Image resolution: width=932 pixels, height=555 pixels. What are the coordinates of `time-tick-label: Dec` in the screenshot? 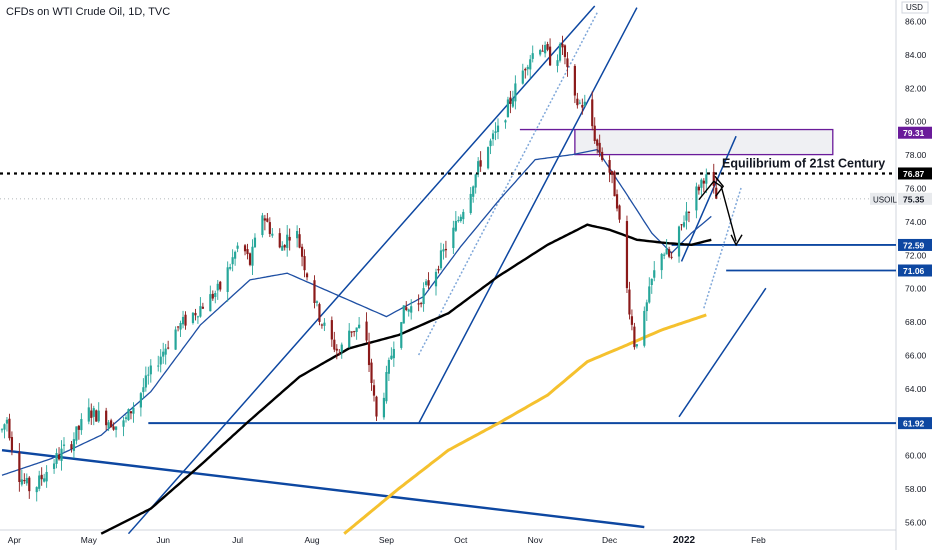 It's located at (610, 540).